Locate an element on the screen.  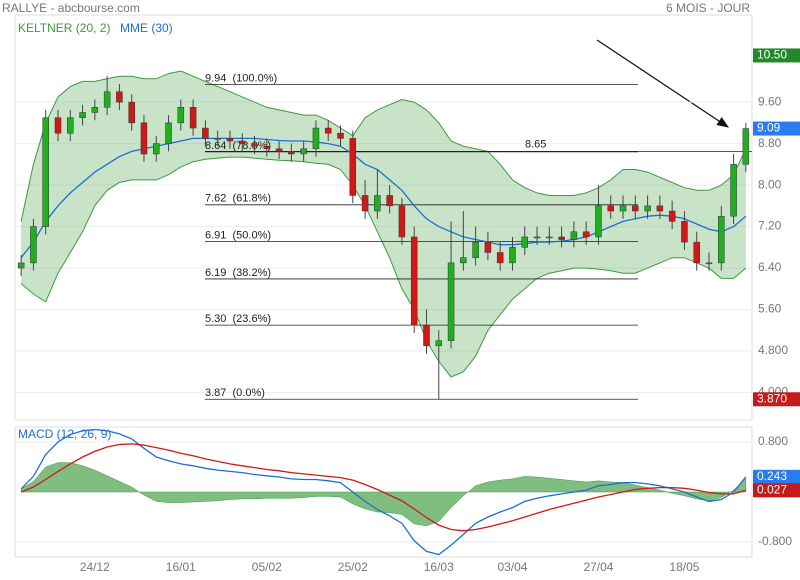
x-tick-label: 18/05 is located at coordinates (684, 567).